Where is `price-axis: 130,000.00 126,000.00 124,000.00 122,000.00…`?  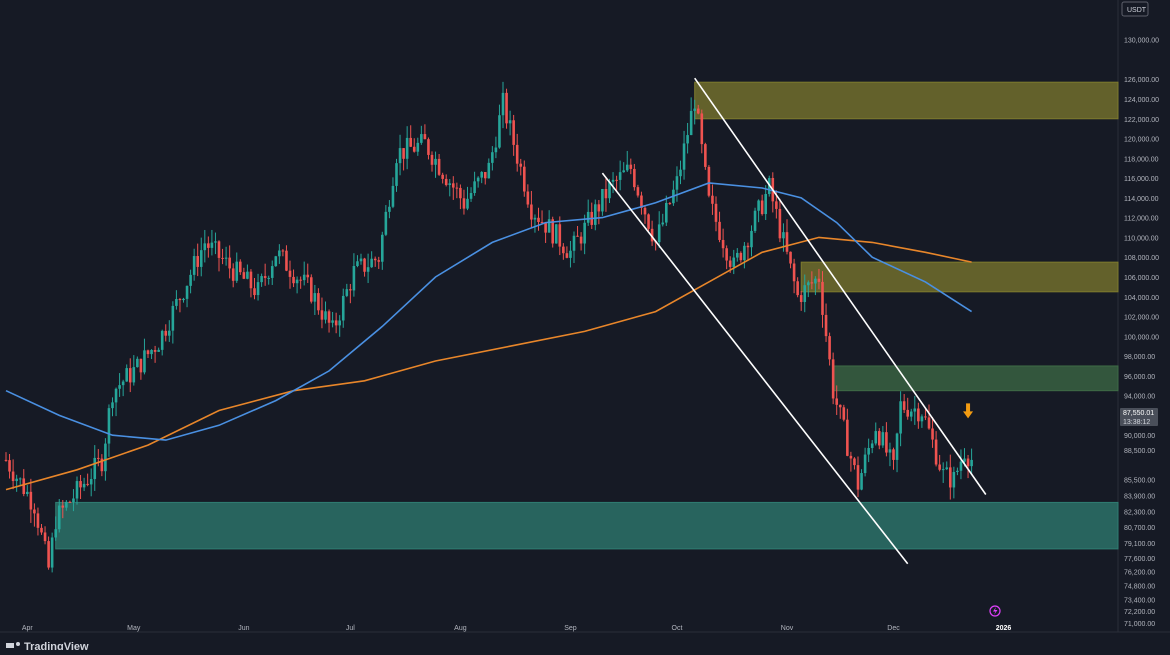
price-axis: 130,000.00 126,000.00 124,000.00 122,000.00… is located at coordinates (1141, 333).